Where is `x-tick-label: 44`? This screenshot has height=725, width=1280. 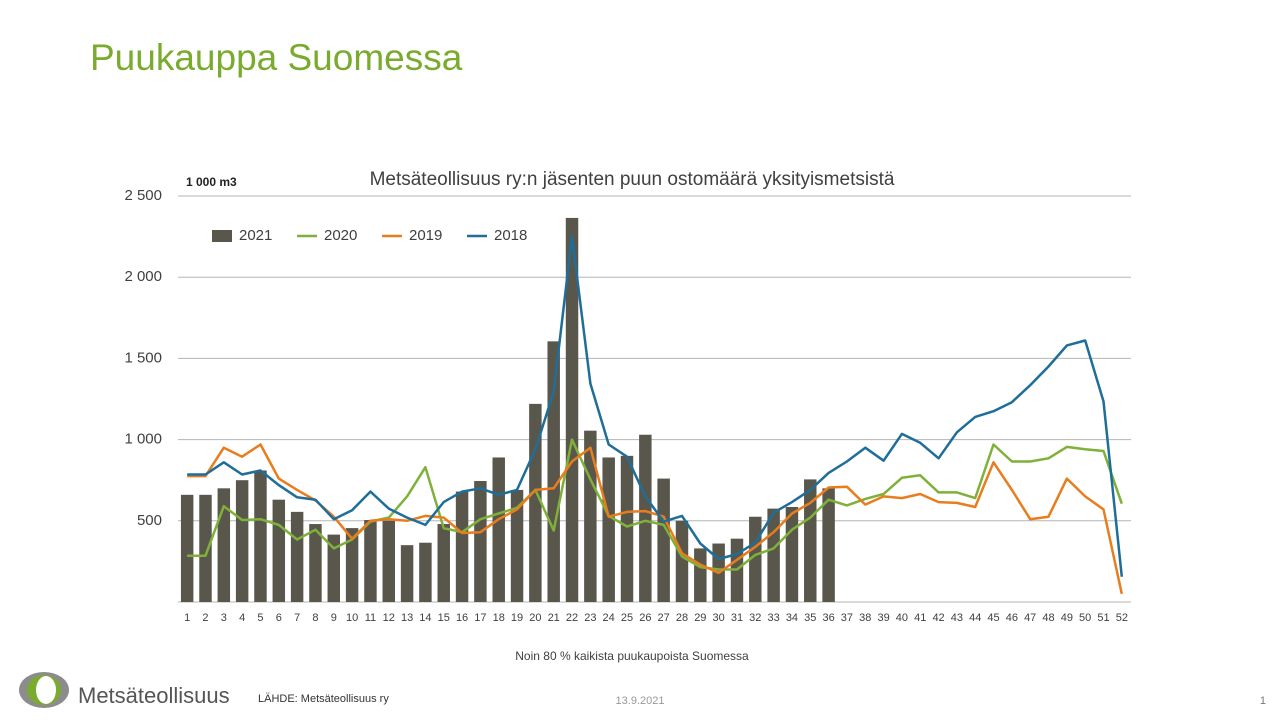
x-tick-label: 44 is located at coordinates (975, 618).